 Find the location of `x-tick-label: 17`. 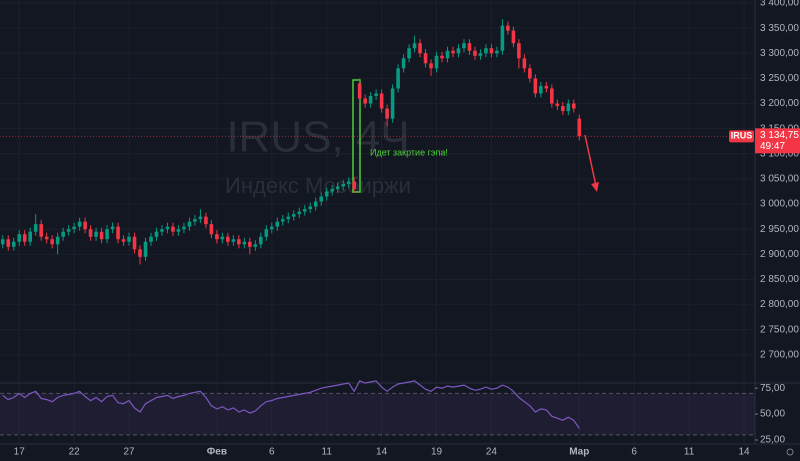

x-tick-label: 17 is located at coordinates (20, 452).